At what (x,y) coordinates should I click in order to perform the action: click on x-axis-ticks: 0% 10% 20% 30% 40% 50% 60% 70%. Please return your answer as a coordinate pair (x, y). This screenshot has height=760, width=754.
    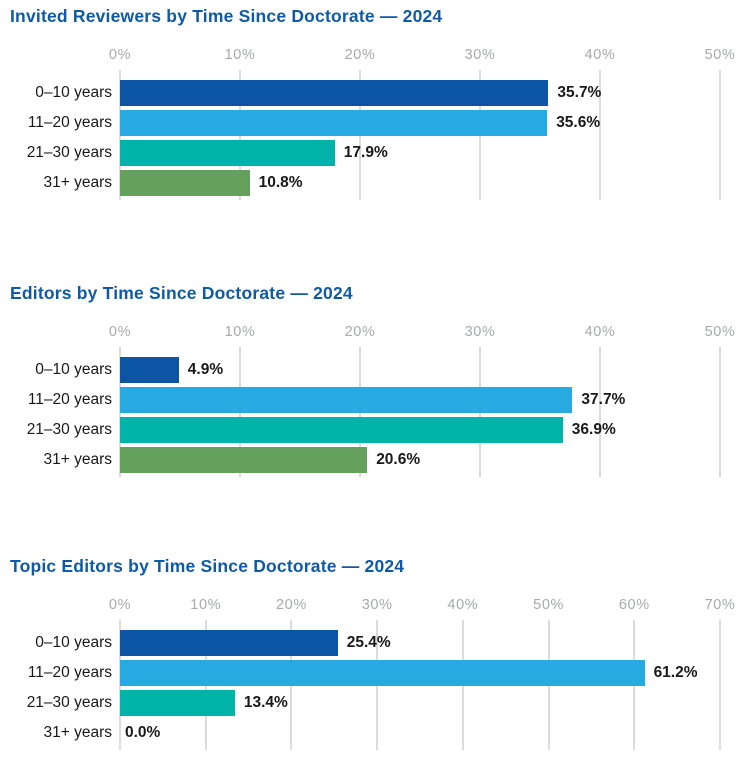
    Looking at the image, I should click on (377, 605).